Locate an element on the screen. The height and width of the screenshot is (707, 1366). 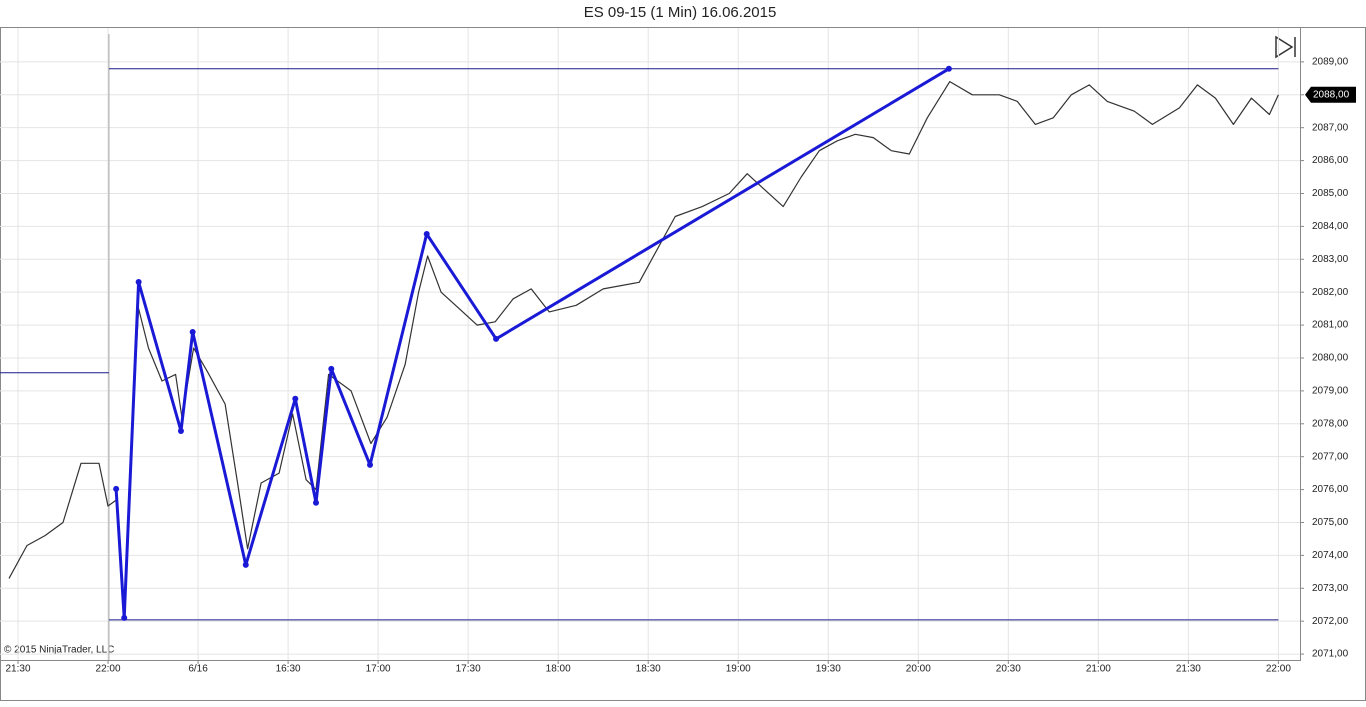
last-price-box is located at coordinates (1330, 94).